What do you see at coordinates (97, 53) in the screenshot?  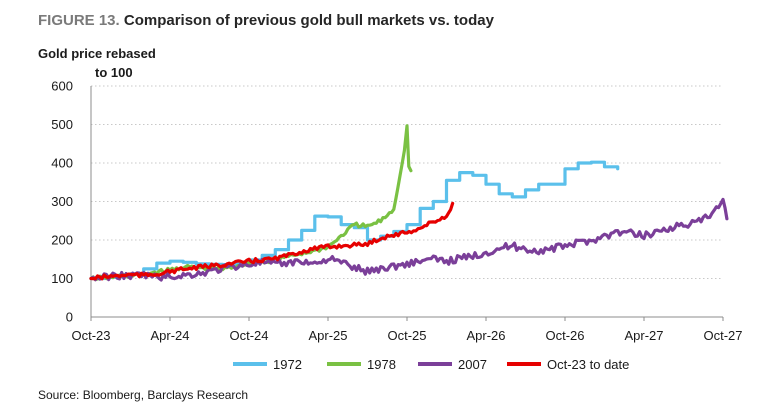 I see `y-axis-label-line1: Gold price rebased` at bounding box center [97, 53].